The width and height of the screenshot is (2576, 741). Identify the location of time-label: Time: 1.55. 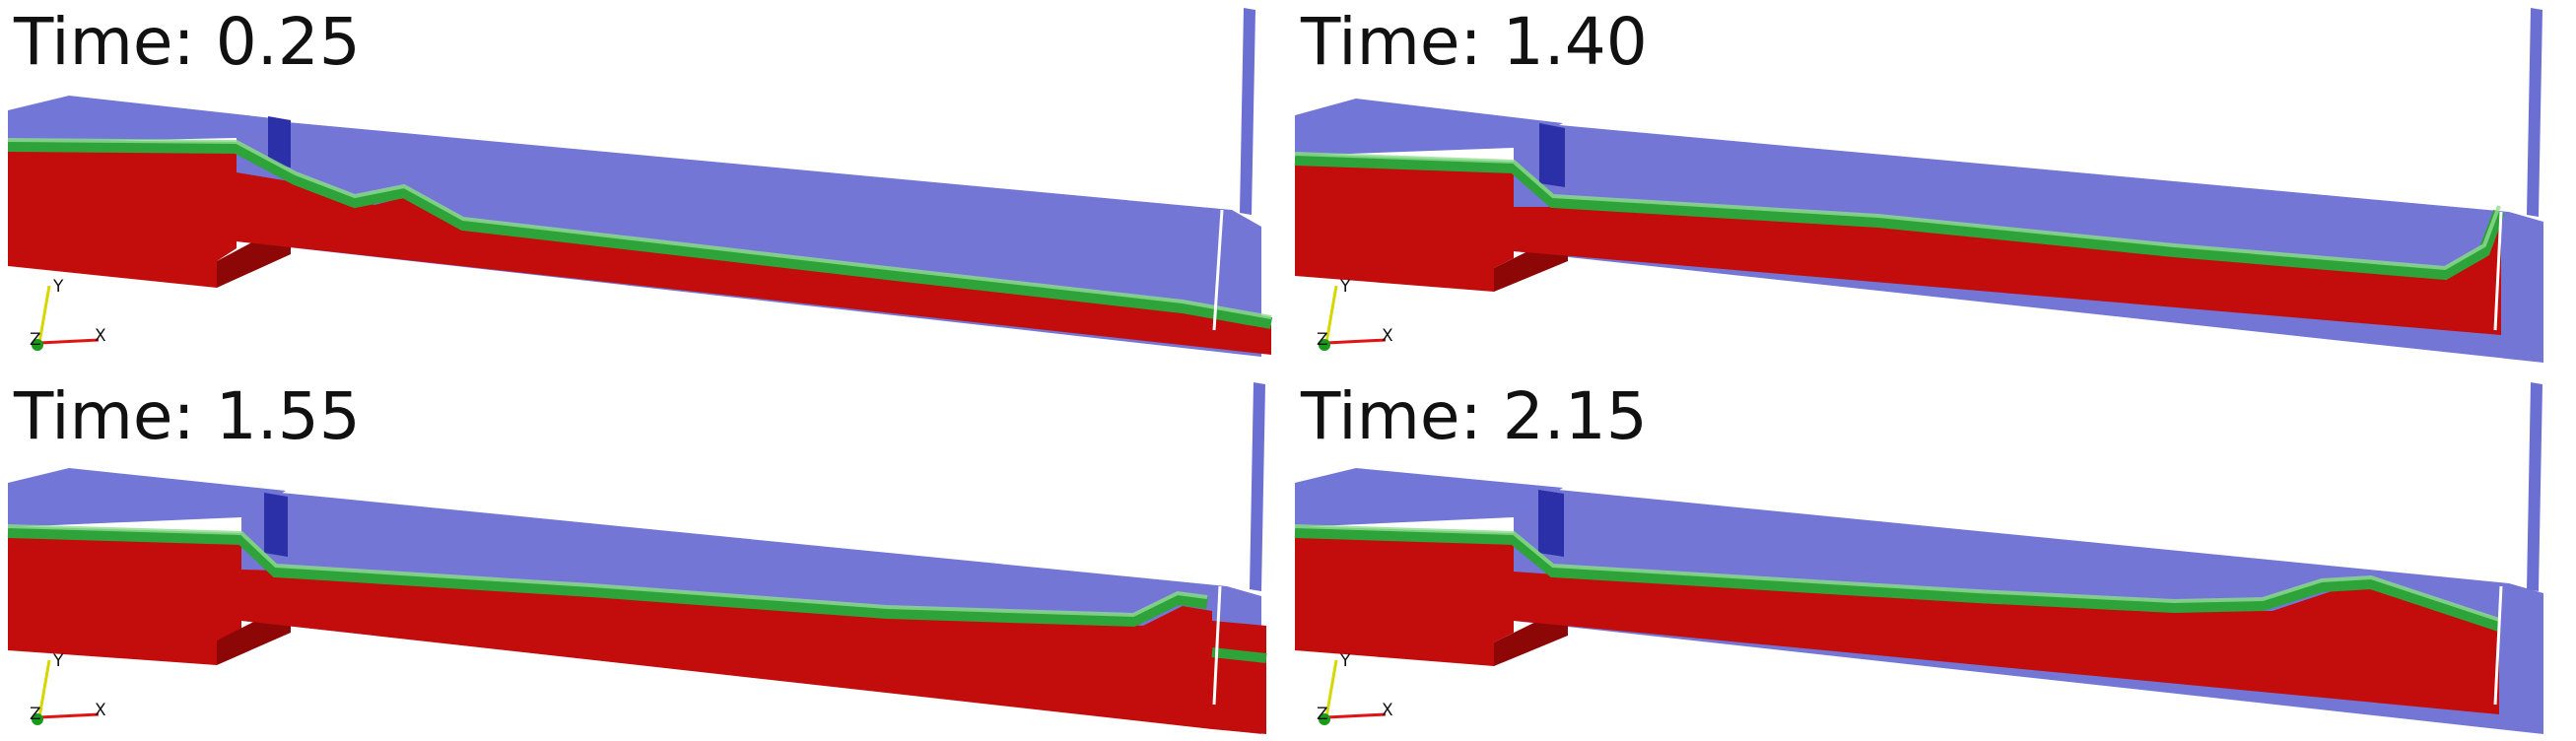
(187, 416).